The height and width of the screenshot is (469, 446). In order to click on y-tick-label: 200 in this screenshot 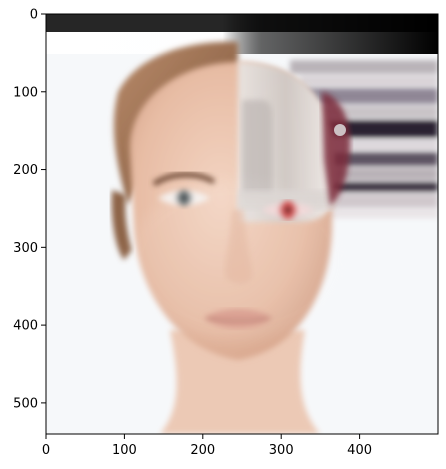, I will do `click(25, 170)`.